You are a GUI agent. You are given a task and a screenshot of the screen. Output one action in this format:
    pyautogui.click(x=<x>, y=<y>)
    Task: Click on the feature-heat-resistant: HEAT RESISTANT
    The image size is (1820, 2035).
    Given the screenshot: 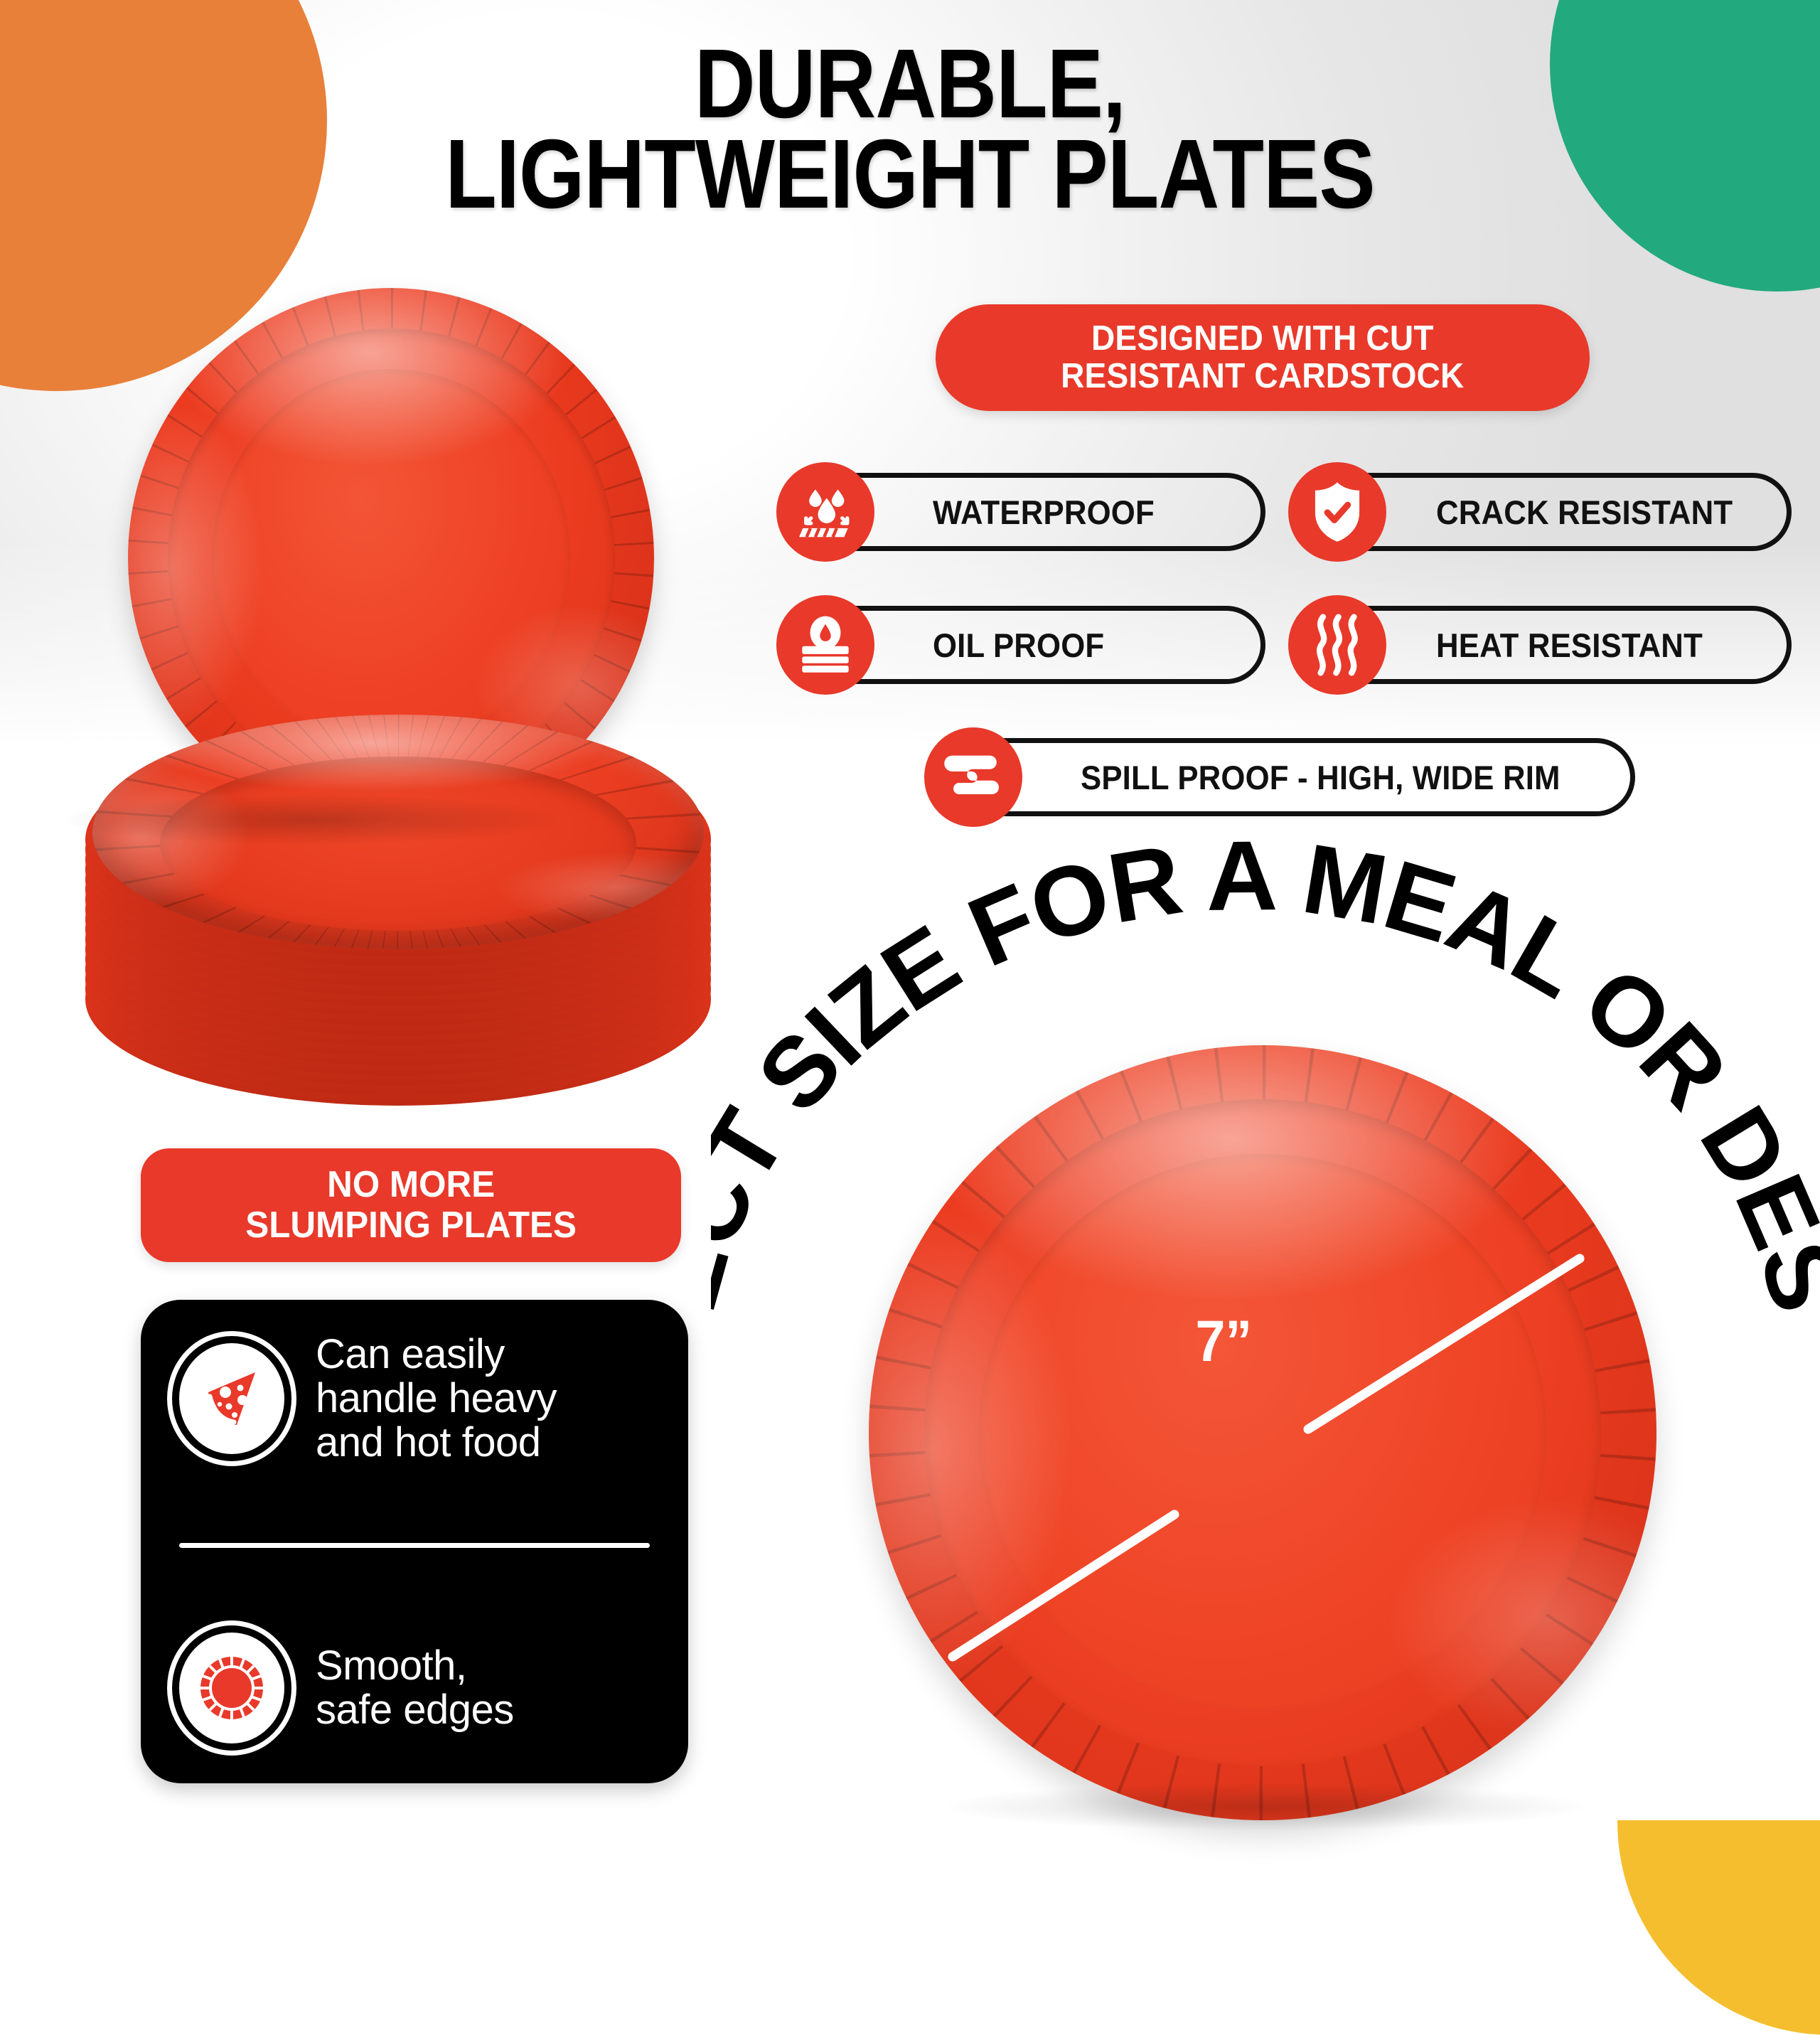 What is the action you would take?
    pyautogui.click(x=1541, y=645)
    